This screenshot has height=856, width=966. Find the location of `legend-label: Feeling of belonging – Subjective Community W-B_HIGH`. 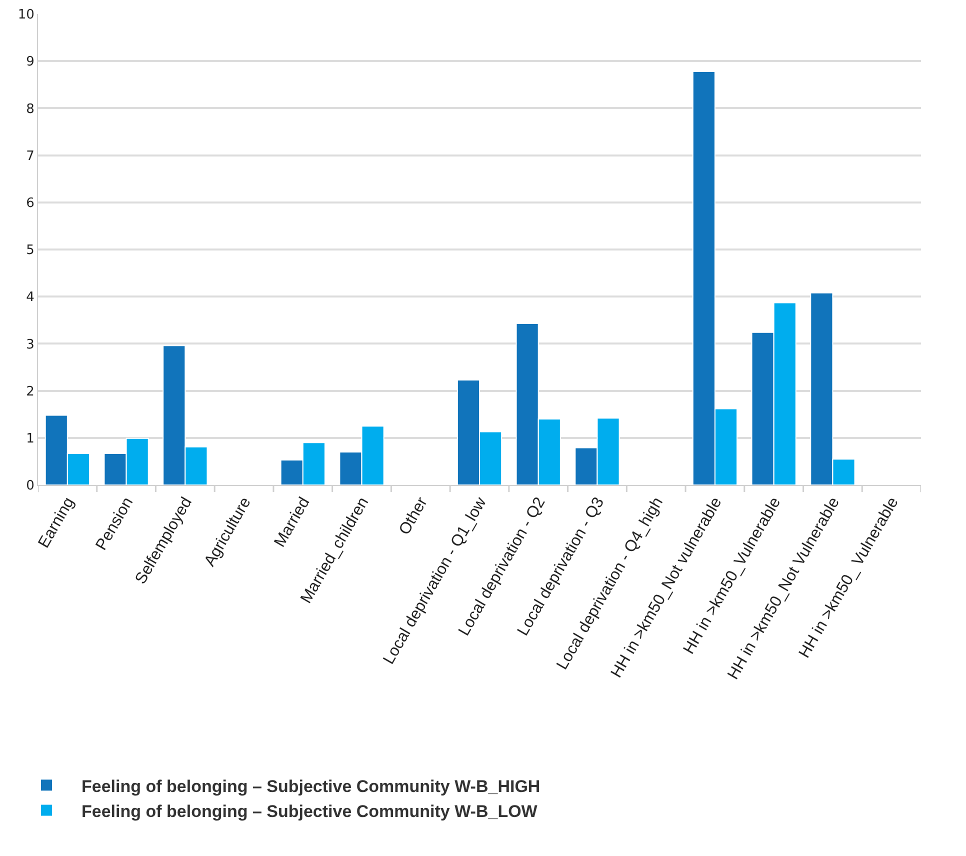

legend-label: Feeling of belonging – Subjective Community W-B_HIGH is located at coordinates (311, 786).